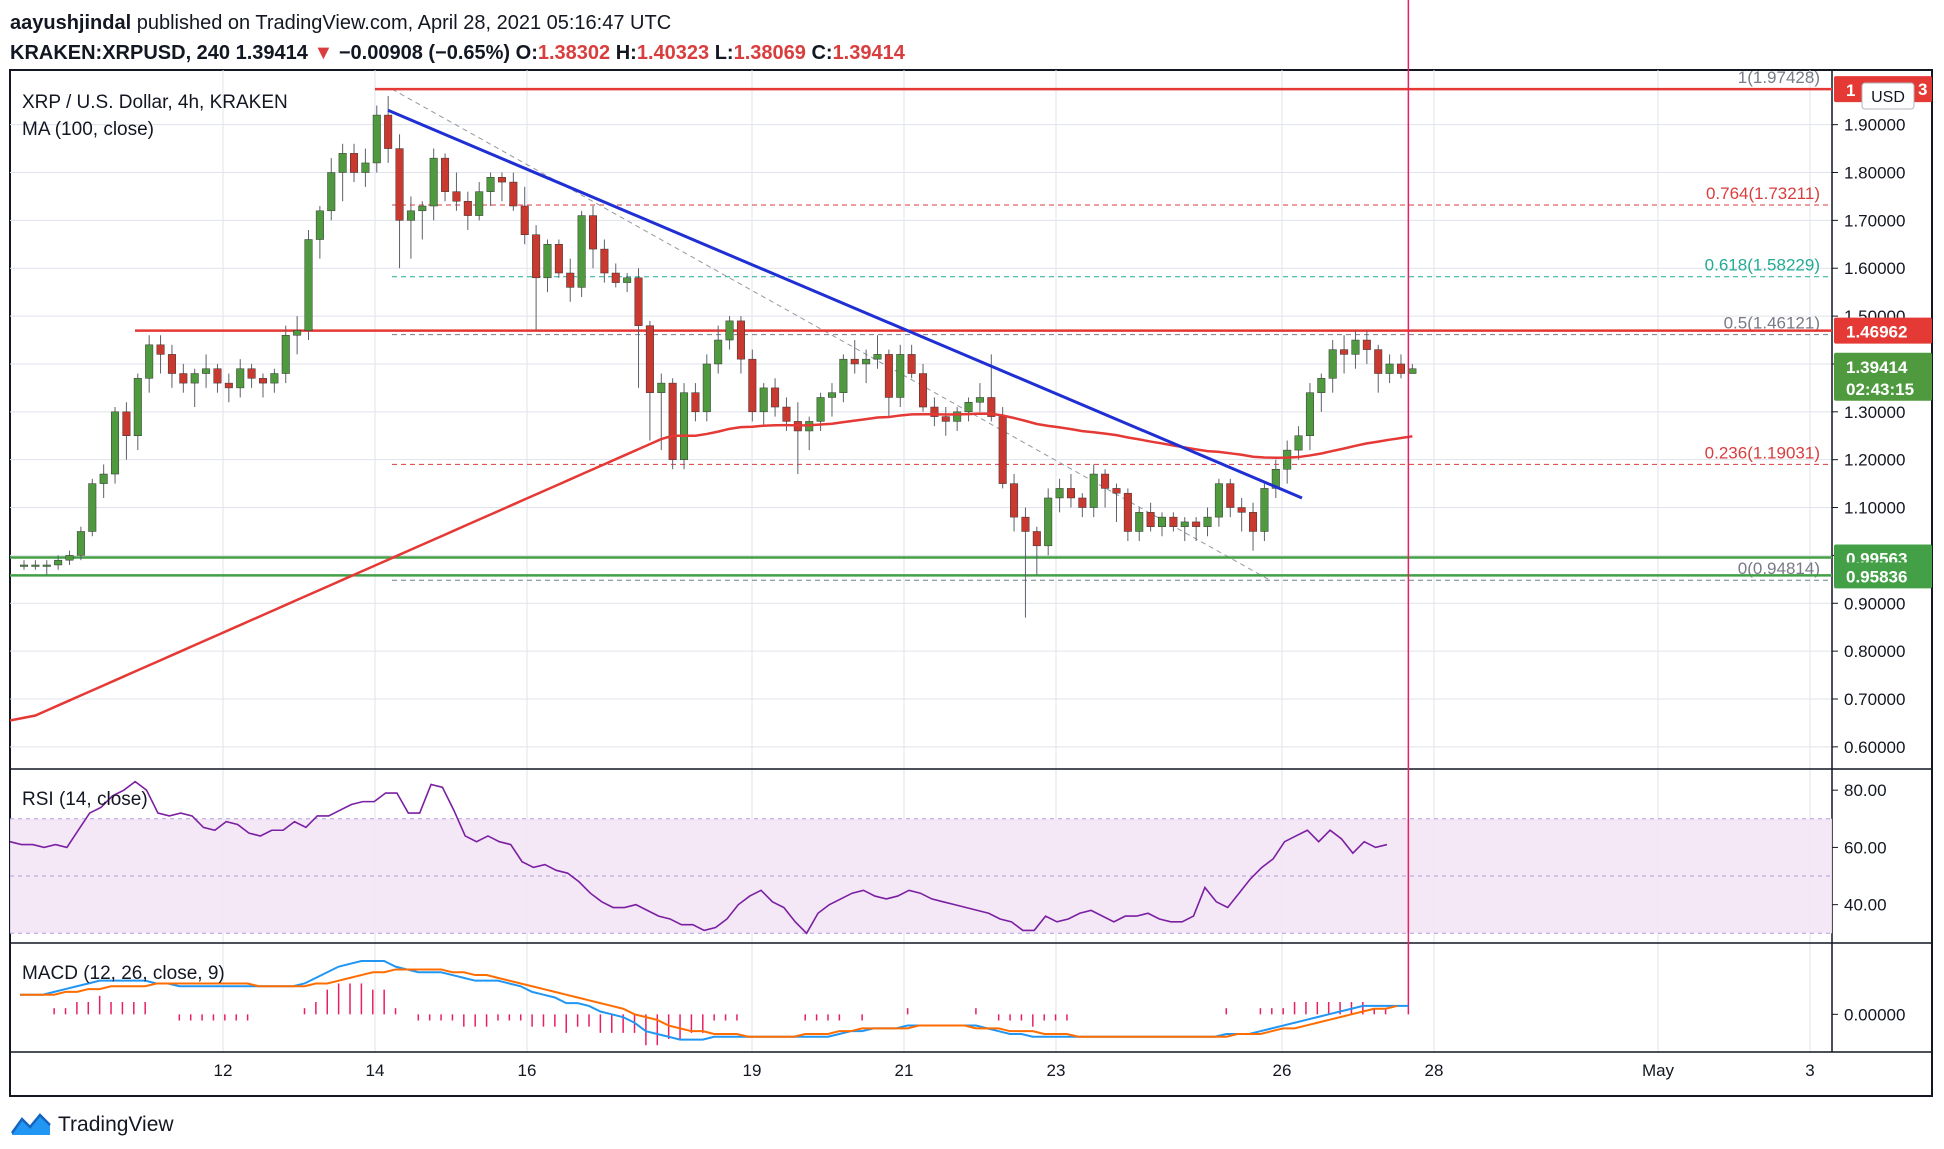 The height and width of the screenshot is (1149, 1944). Describe the element at coordinates (1874, 1014) in the screenshot. I see `macd-tick-label: 0.00000` at that location.